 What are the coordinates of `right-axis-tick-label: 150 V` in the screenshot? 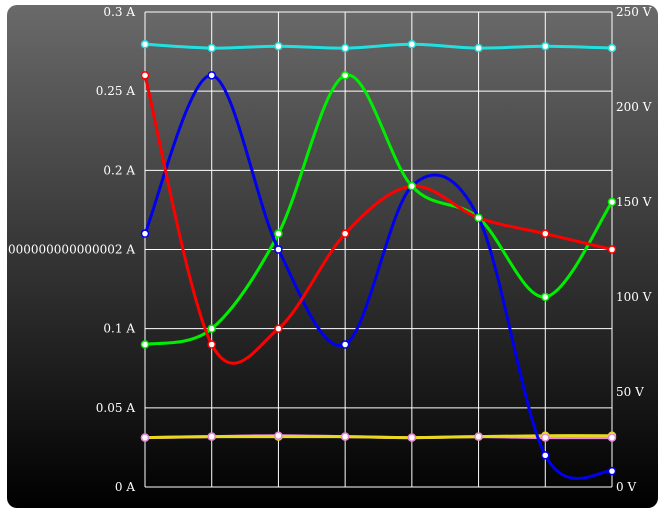 It's located at (634, 202).